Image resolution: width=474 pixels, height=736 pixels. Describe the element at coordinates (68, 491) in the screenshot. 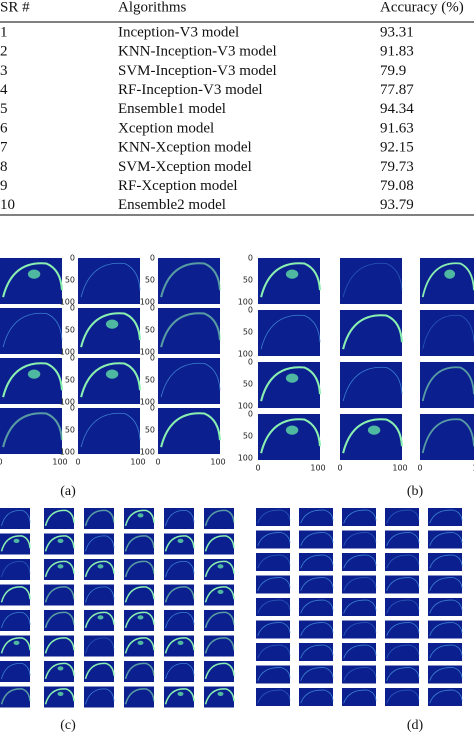

I see `panel-label: (a)` at that location.